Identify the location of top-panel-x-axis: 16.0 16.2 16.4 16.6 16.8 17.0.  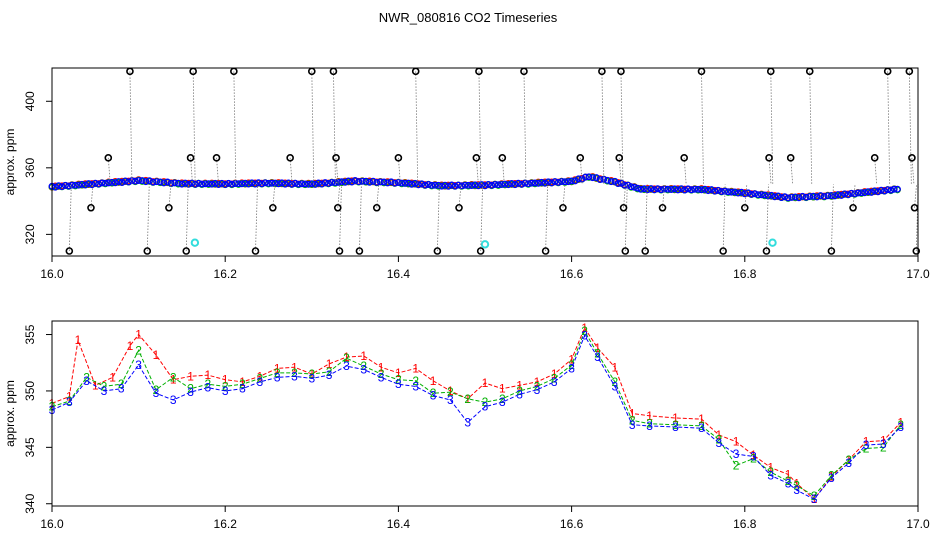
(485, 268).